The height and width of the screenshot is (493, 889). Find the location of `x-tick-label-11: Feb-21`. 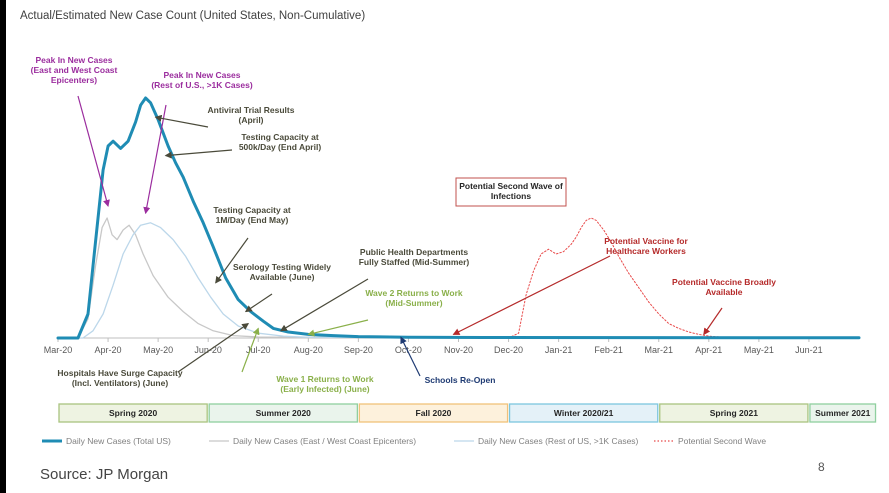

x-tick-label-11: Feb-21 is located at coordinates (608, 350).